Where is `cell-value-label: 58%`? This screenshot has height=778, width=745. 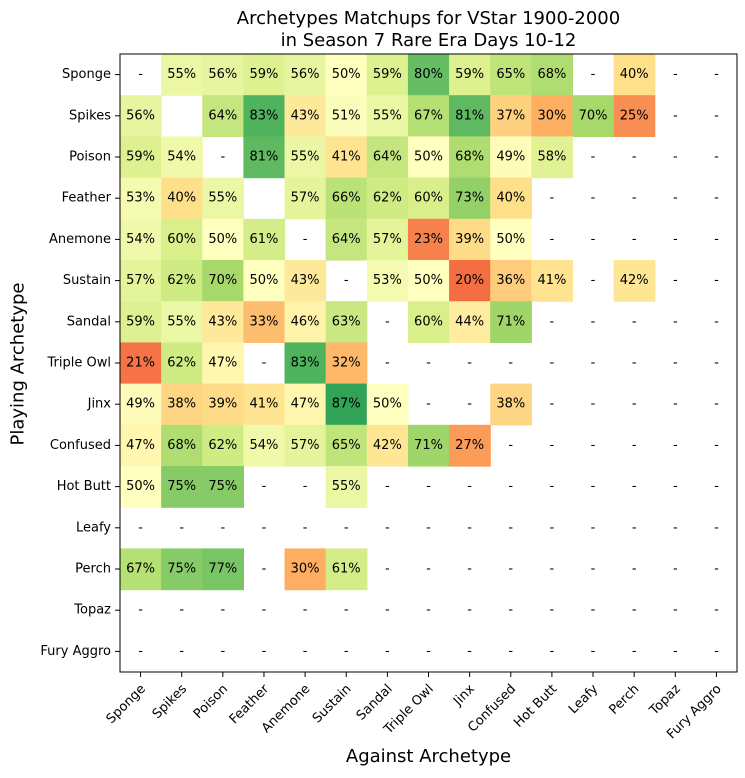 cell-value-label: 58% is located at coordinates (551, 157).